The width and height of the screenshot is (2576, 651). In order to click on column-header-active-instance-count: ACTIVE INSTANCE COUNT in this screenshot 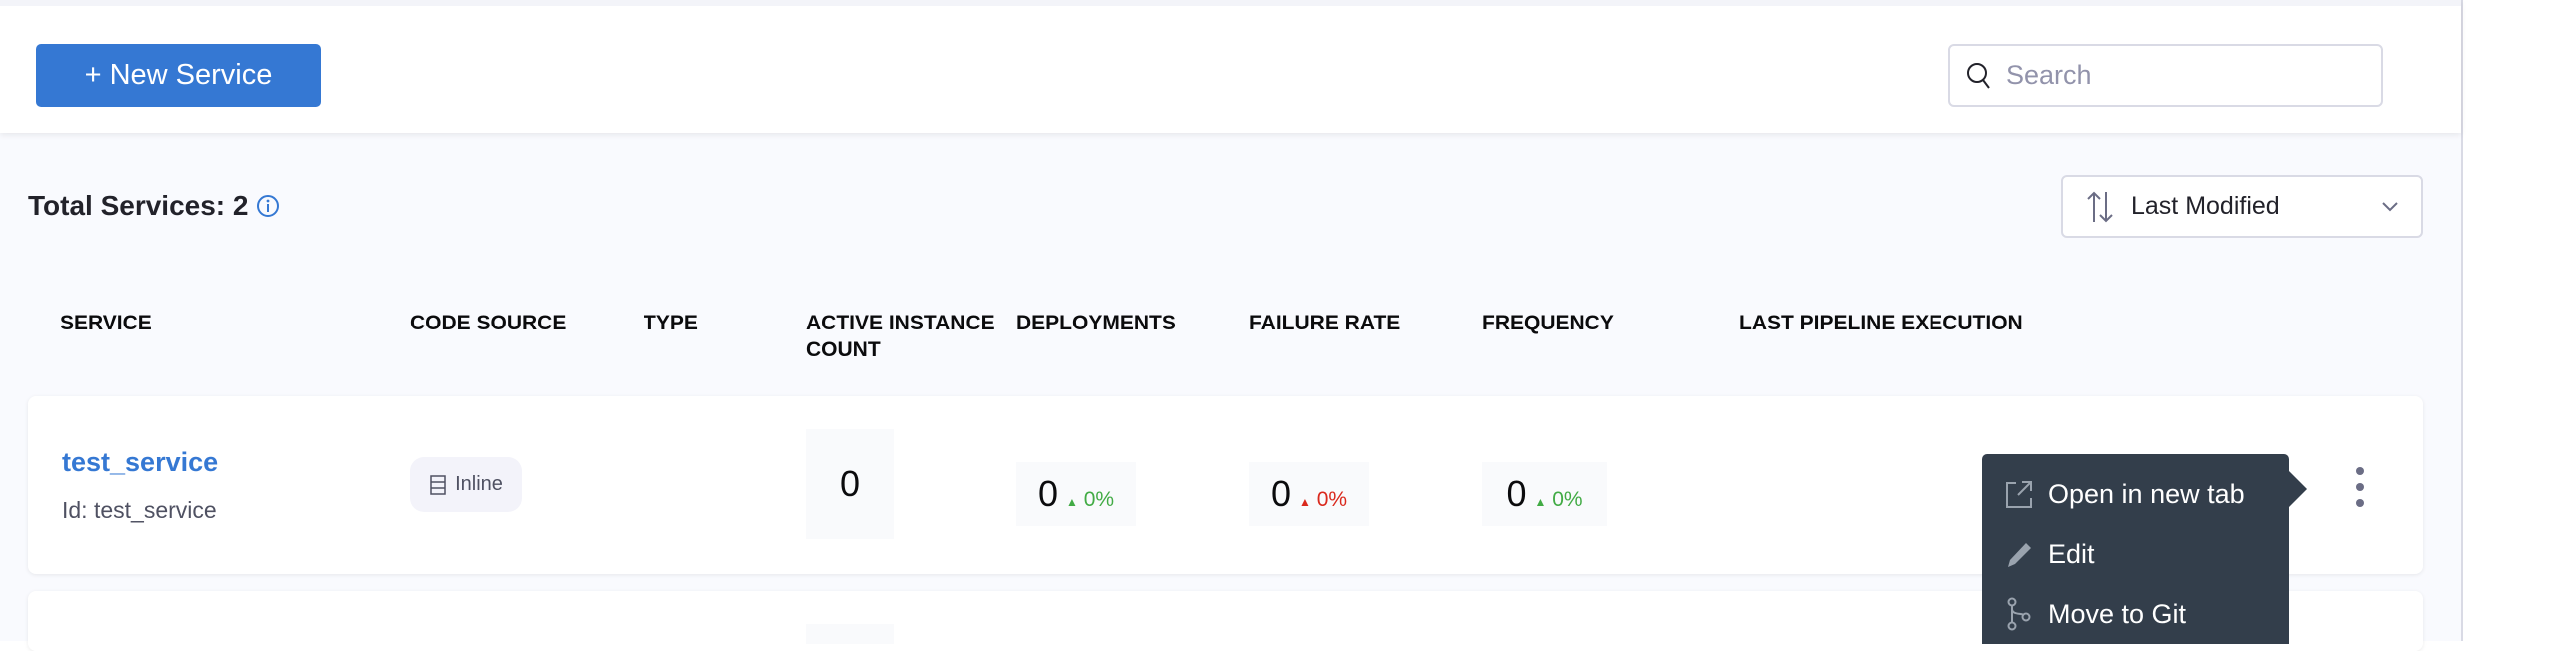, I will do `click(900, 336)`.